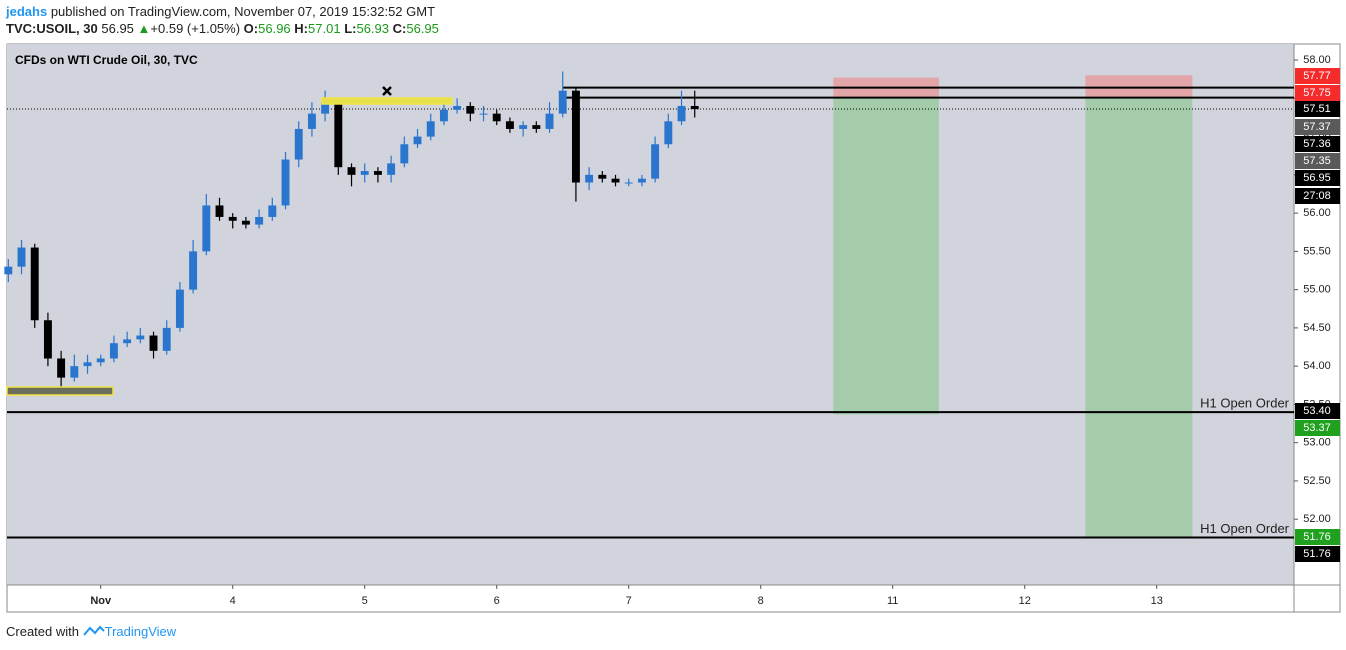 The width and height of the screenshot is (1346, 650). What do you see at coordinates (52, 28) in the screenshot?
I see `symbol: TVC:USOIL, 30` at bounding box center [52, 28].